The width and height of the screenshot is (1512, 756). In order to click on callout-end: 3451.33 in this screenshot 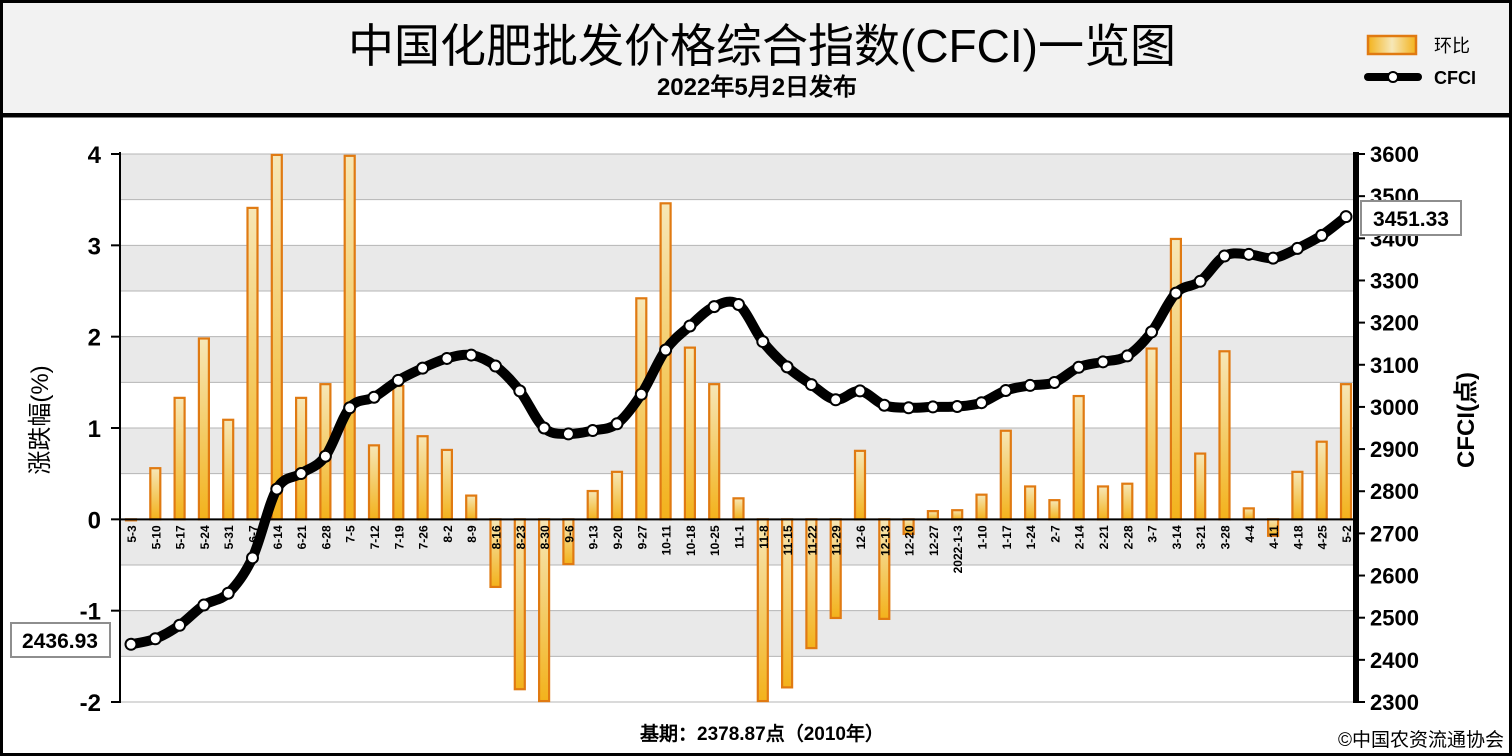, I will do `click(1411, 218)`.